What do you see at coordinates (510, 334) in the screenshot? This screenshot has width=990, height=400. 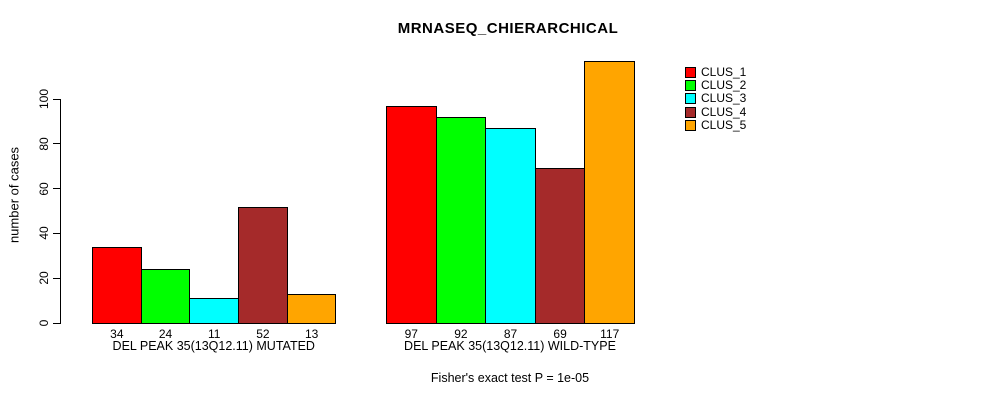 I see `bar-value-label: 87` at bounding box center [510, 334].